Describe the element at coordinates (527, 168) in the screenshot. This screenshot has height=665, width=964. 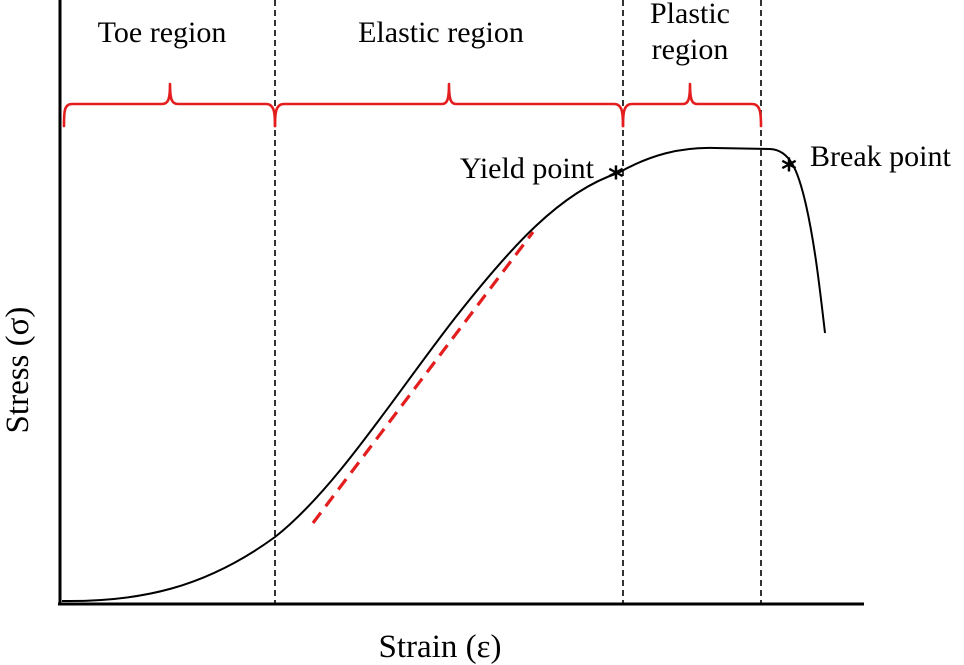
I see `yield-point-label: Yield point` at that location.